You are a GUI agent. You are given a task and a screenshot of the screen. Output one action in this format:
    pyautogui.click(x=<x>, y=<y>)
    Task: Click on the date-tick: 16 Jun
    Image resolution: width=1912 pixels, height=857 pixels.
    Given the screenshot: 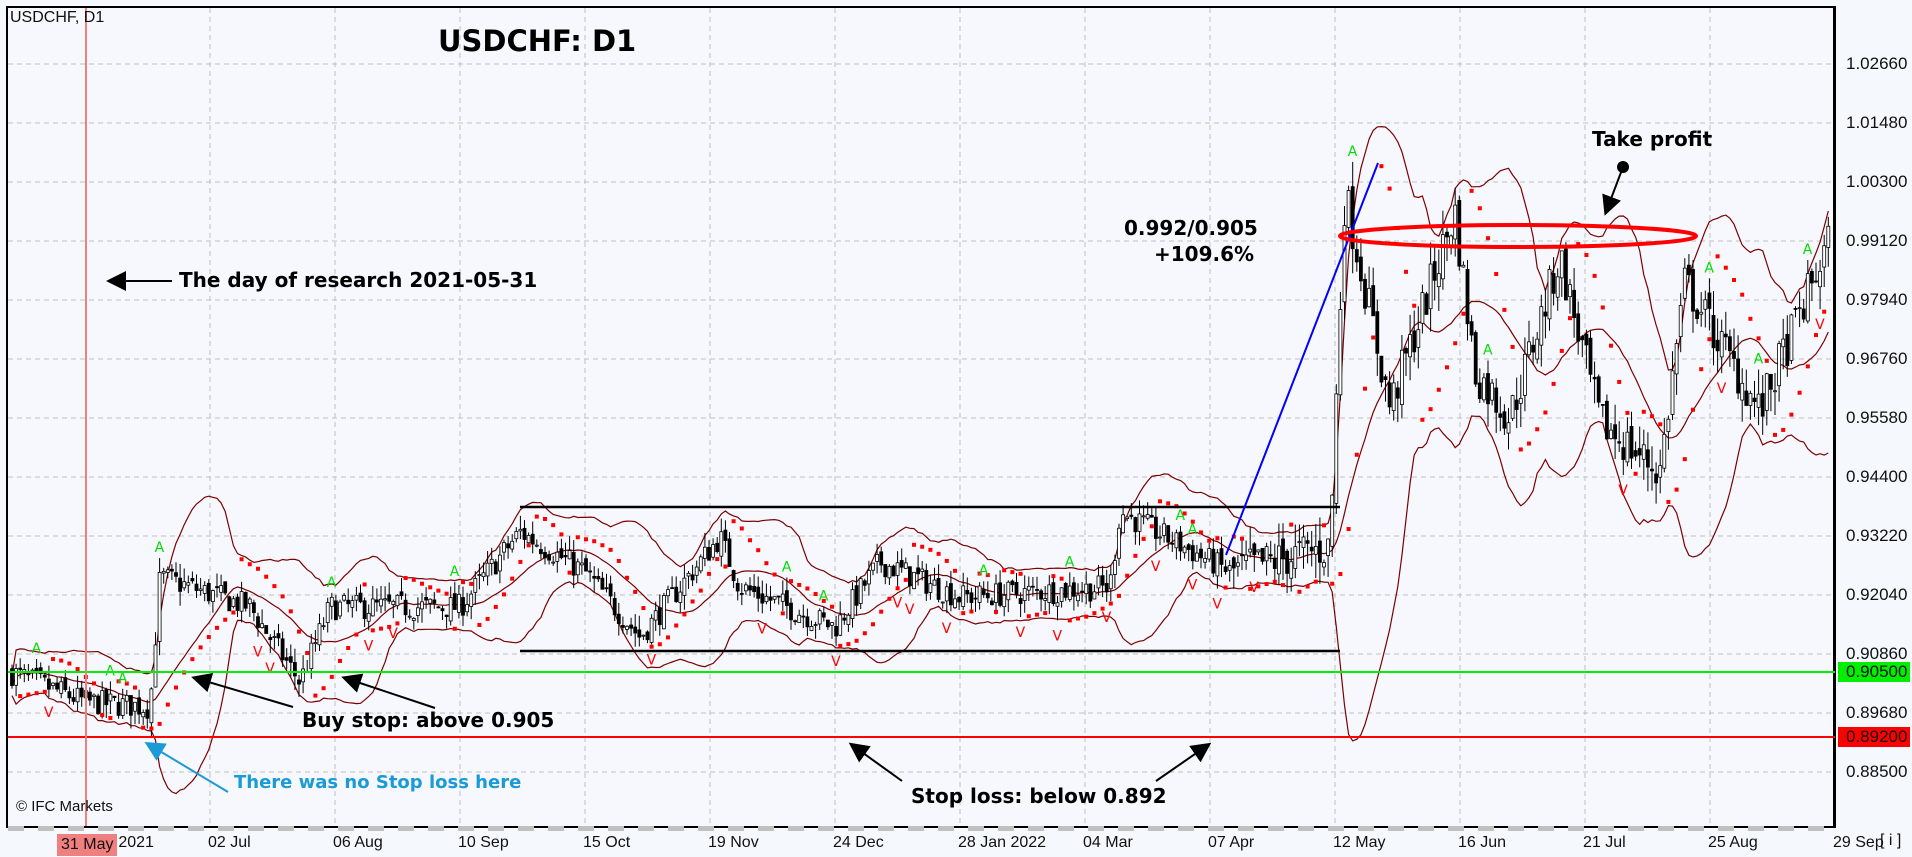 What is the action you would take?
    pyautogui.click(x=1482, y=842)
    